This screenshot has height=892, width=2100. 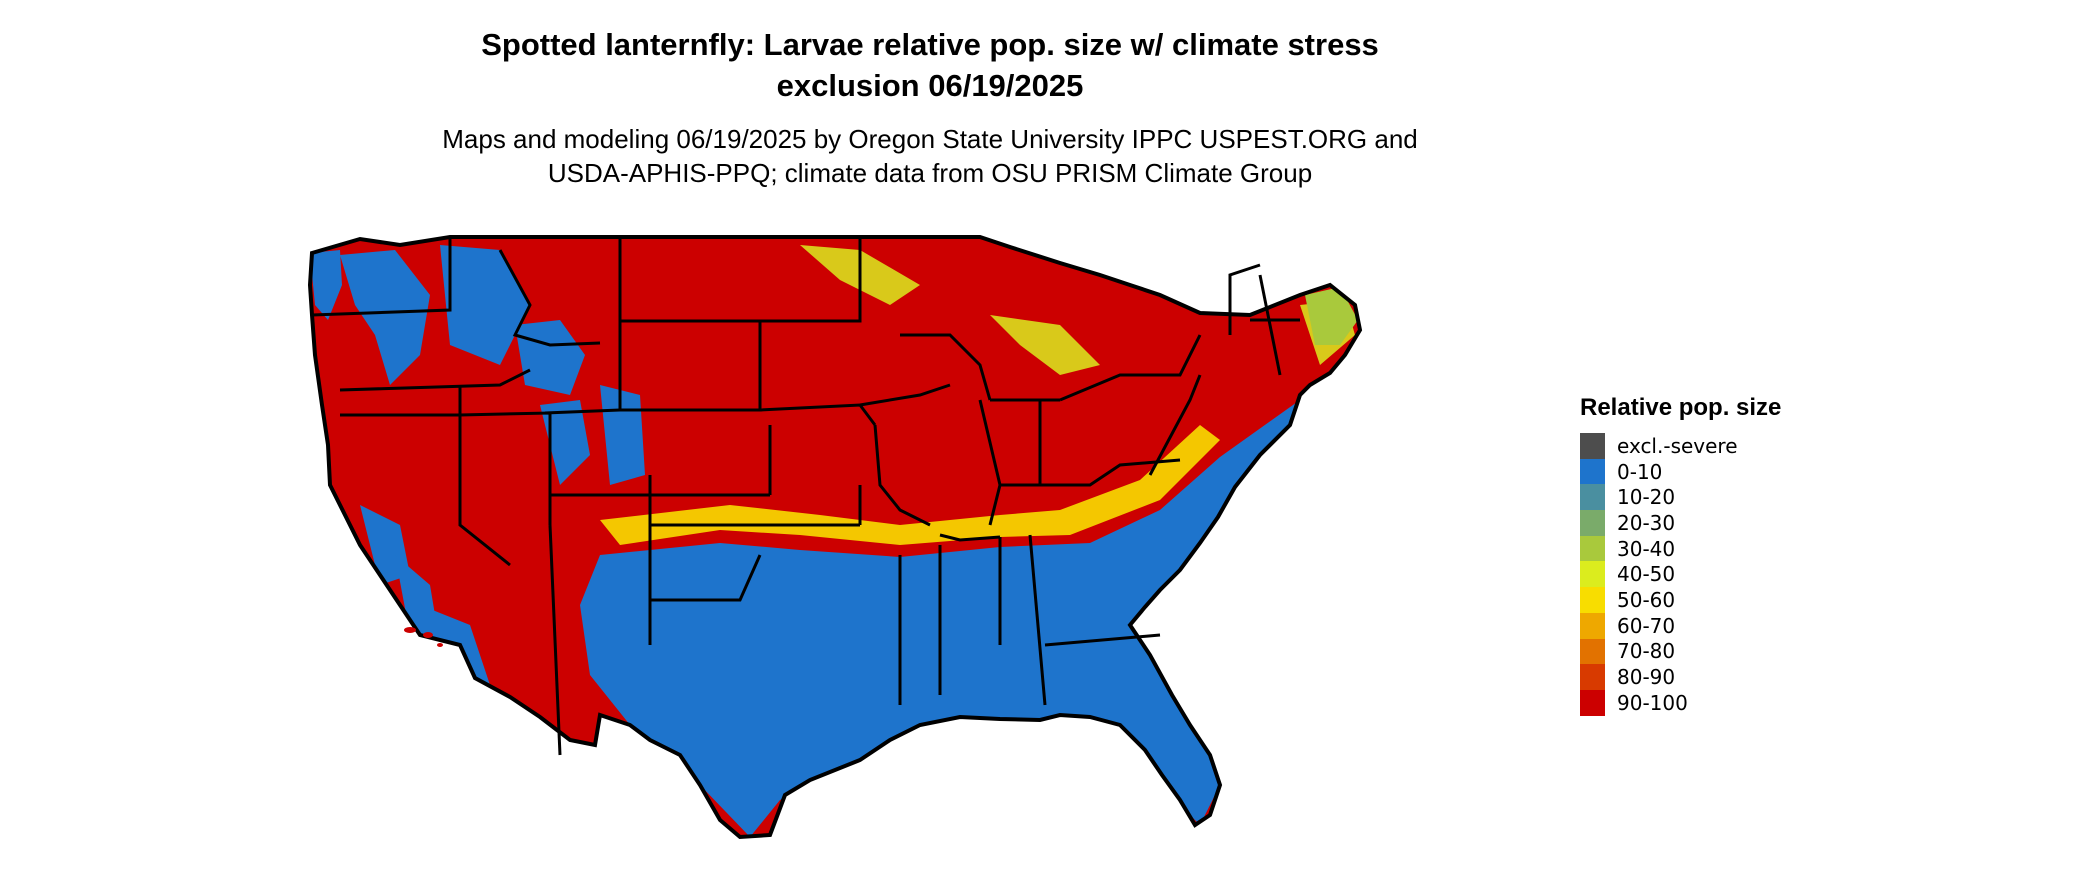 What do you see at coordinates (1681, 407) in the screenshot?
I see `legend-title: Relative pop. size` at bounding box center [1681, 407].